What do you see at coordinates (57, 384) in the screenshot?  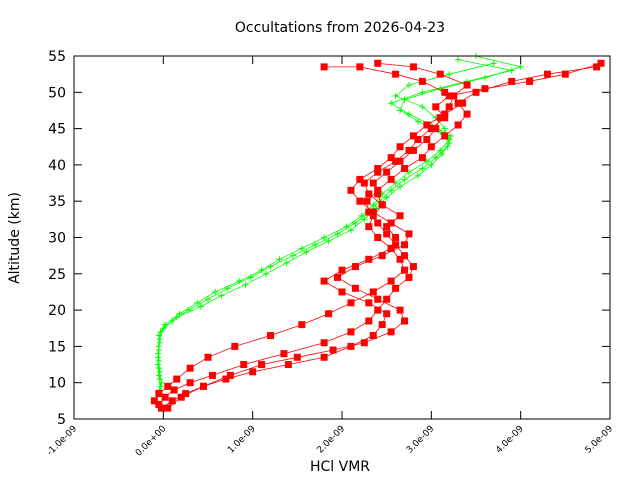 I see `y-tick-label: 10` at bounding box center [57, 384].